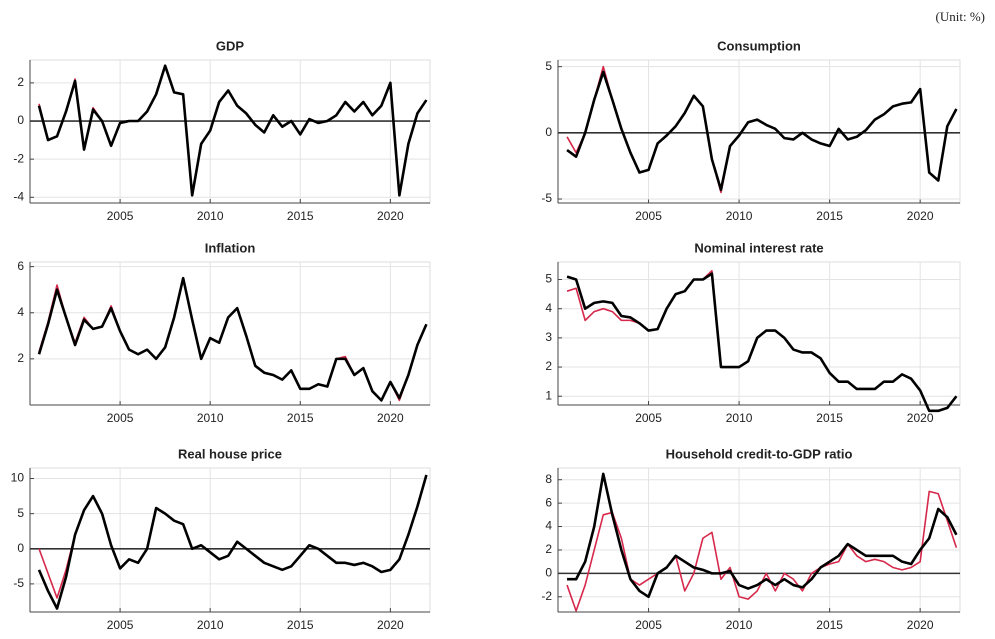  I want to click on y-tick-label: 8, so click(548, 479).